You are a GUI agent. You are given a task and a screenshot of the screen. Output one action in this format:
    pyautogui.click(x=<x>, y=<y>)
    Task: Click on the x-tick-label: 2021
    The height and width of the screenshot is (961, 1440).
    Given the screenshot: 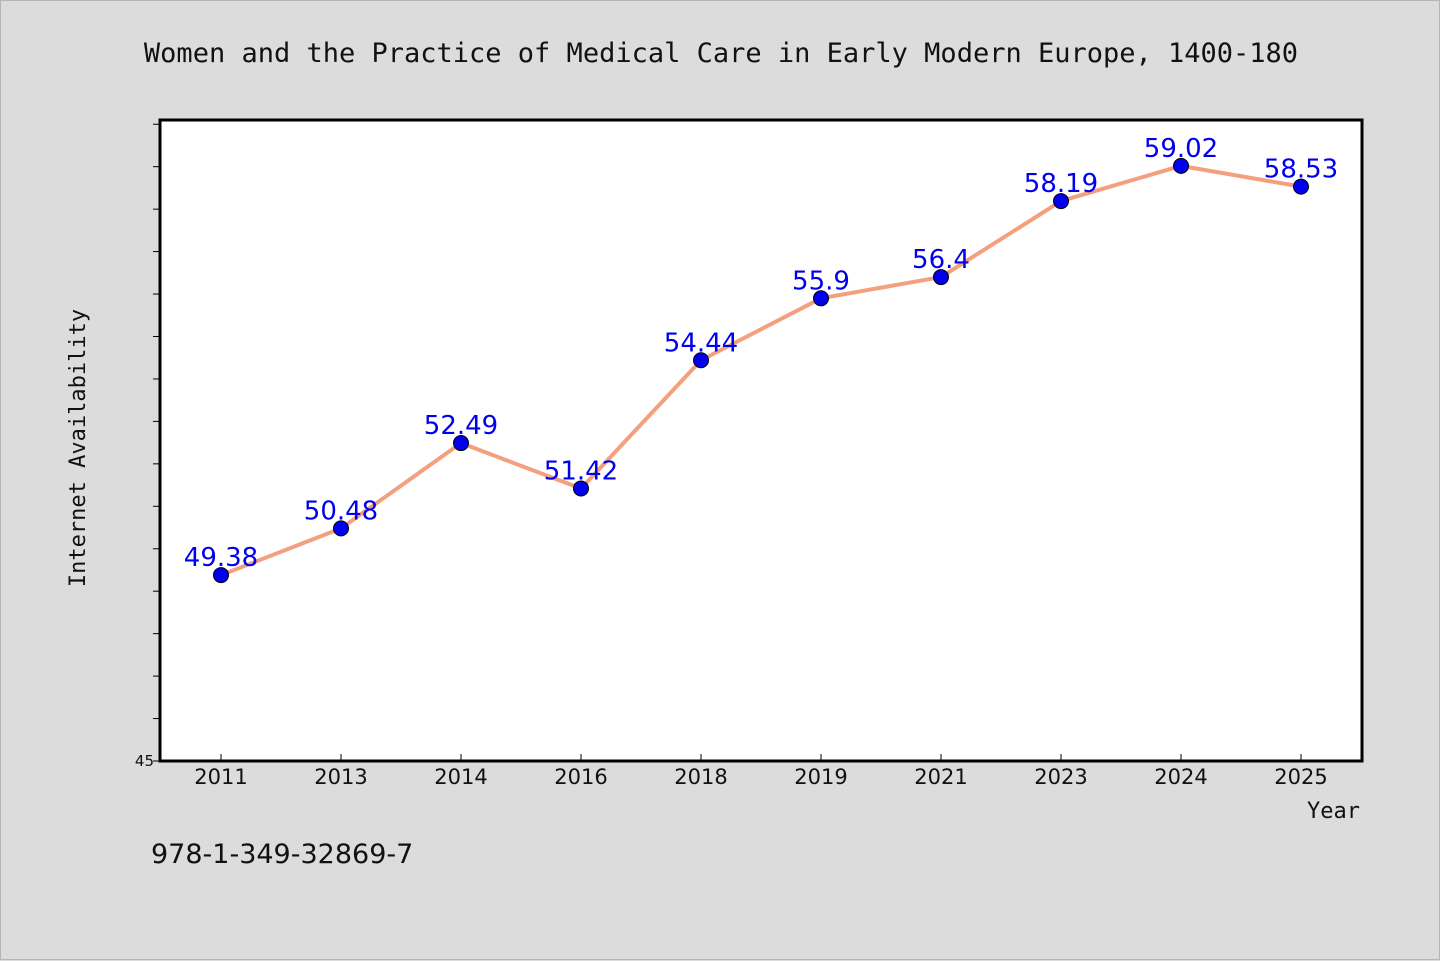 What is the action you would take?
    pyautogui.click(x=940, y=777)
    